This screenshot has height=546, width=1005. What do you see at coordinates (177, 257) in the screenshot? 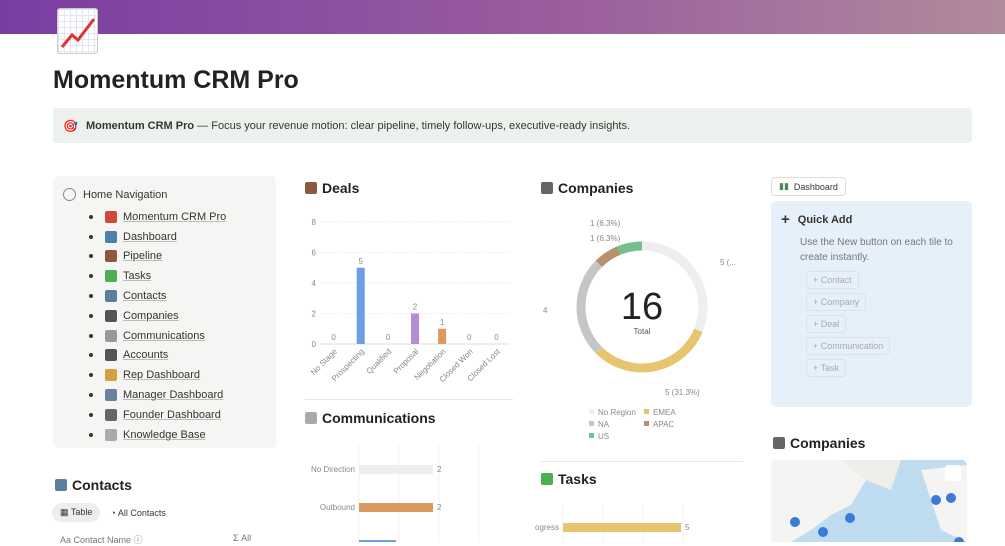
I see `nav-item: Pipeline` at bounding box center [177, 257].